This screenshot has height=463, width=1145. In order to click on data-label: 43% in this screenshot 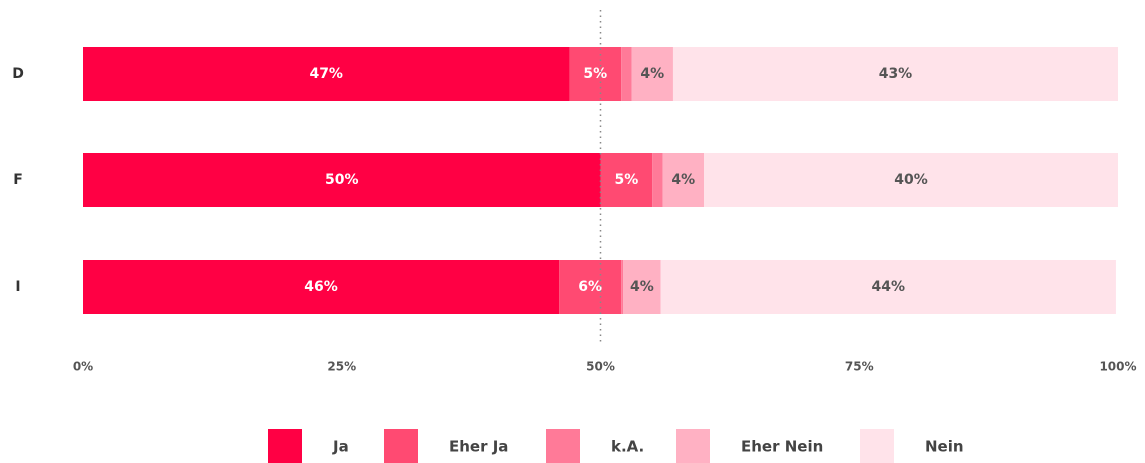, I will do `click(896, 74)`.